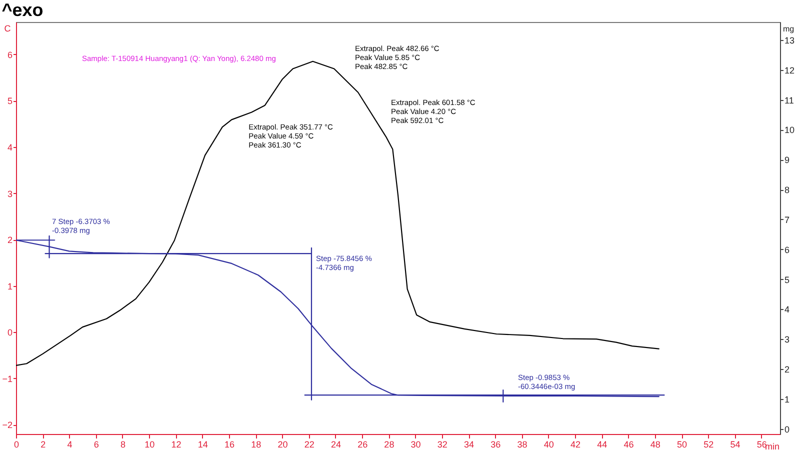 This screenshot has width=800, height=466. Describe the element at coordinates (787, 309) in the screenshot. I see `y2-tick-label: 4` at that location.